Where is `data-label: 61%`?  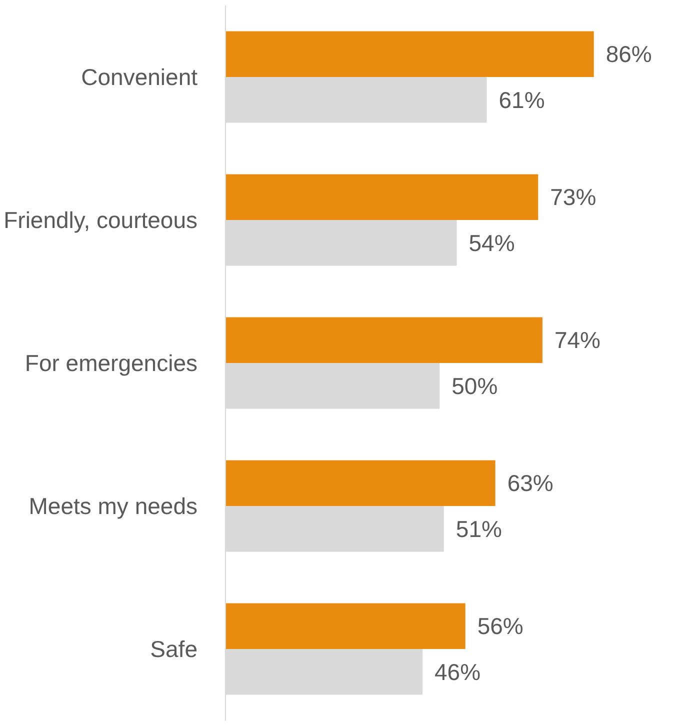
data-label: 61% is located at coordinates (521, 99).